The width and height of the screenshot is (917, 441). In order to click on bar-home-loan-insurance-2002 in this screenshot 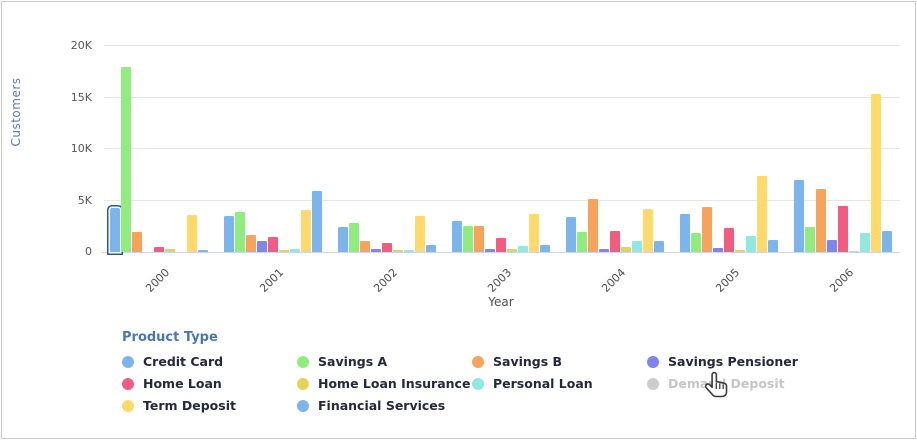, I will do `click(398, 250)`.